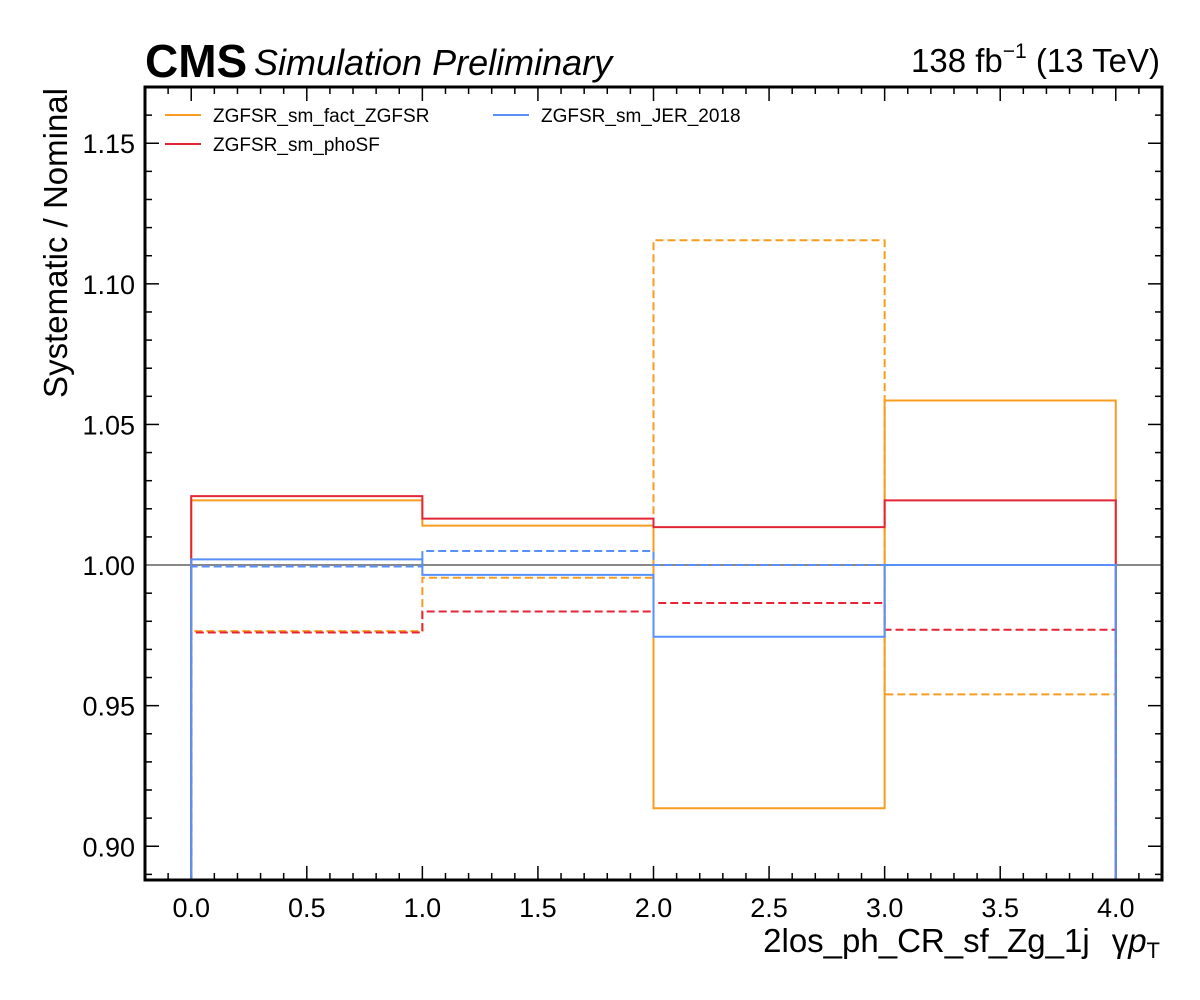  Describe the element at coordinates (108, 285) in the screenshot. I see `y-tick-label: 1.10` at that location.